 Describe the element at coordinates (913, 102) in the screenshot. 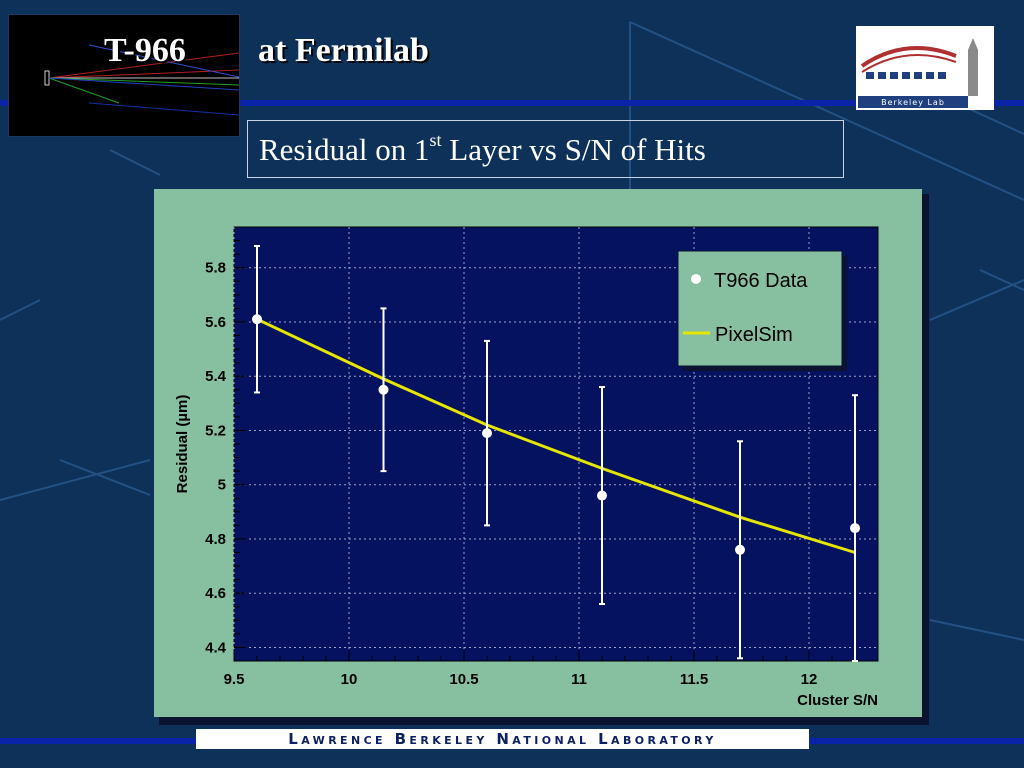

I see `logo-text: Berkeley Lab` at that location.